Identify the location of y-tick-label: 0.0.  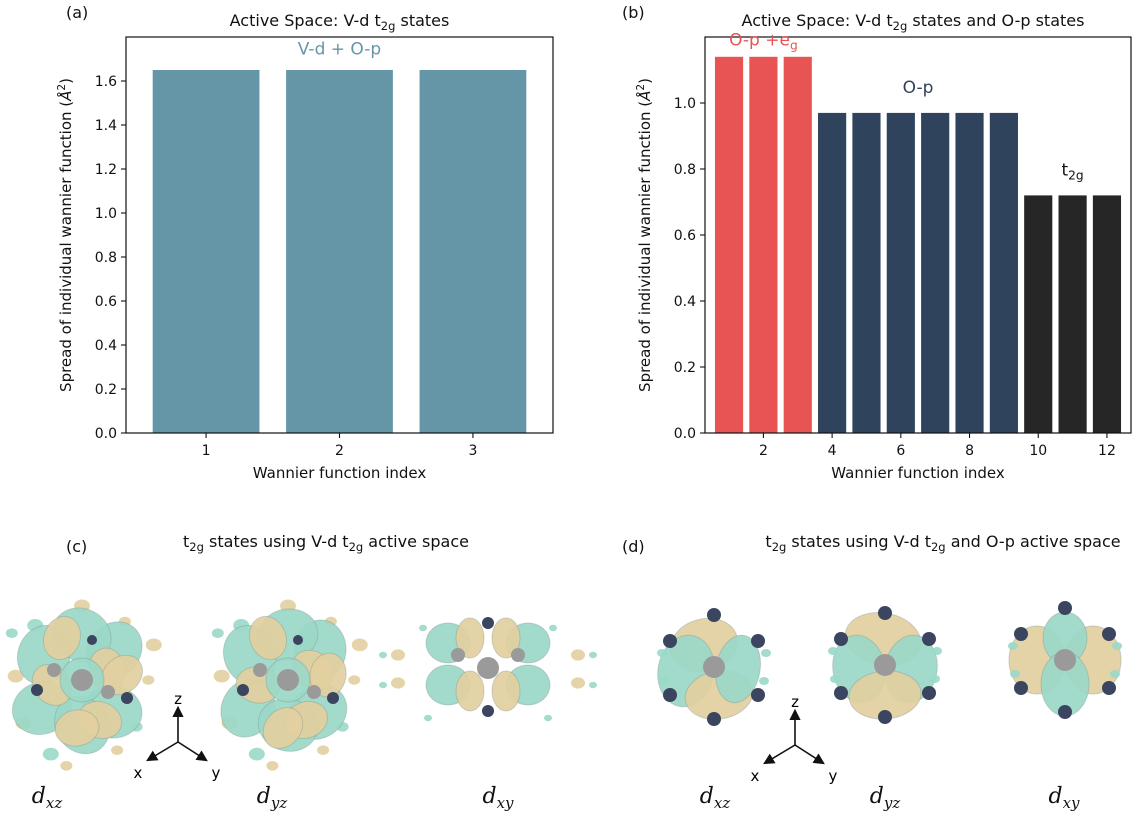
(106, 434).